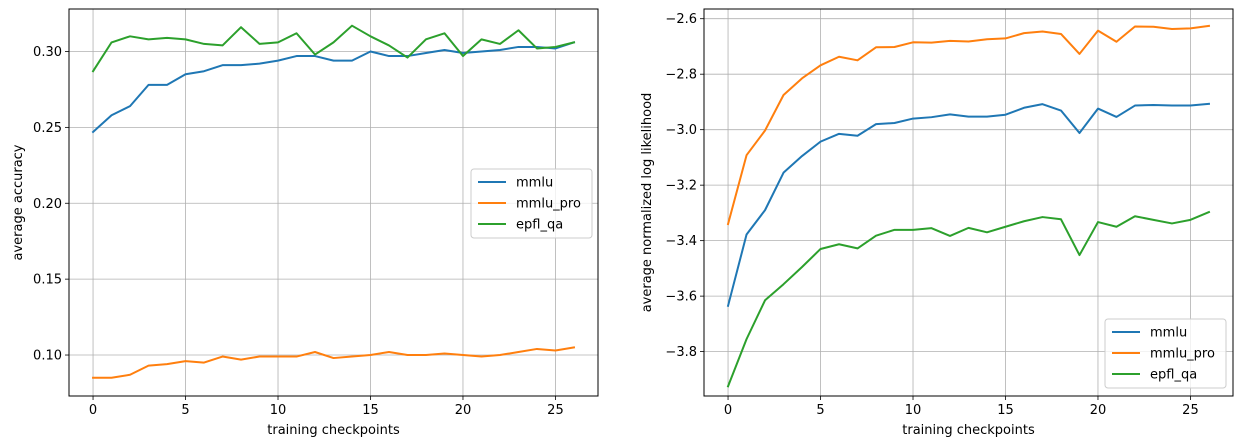 This screenshot has height=448, width=1242. I want to click on log-likelihood-y-tick-label: −3.8, so click(681, 352).